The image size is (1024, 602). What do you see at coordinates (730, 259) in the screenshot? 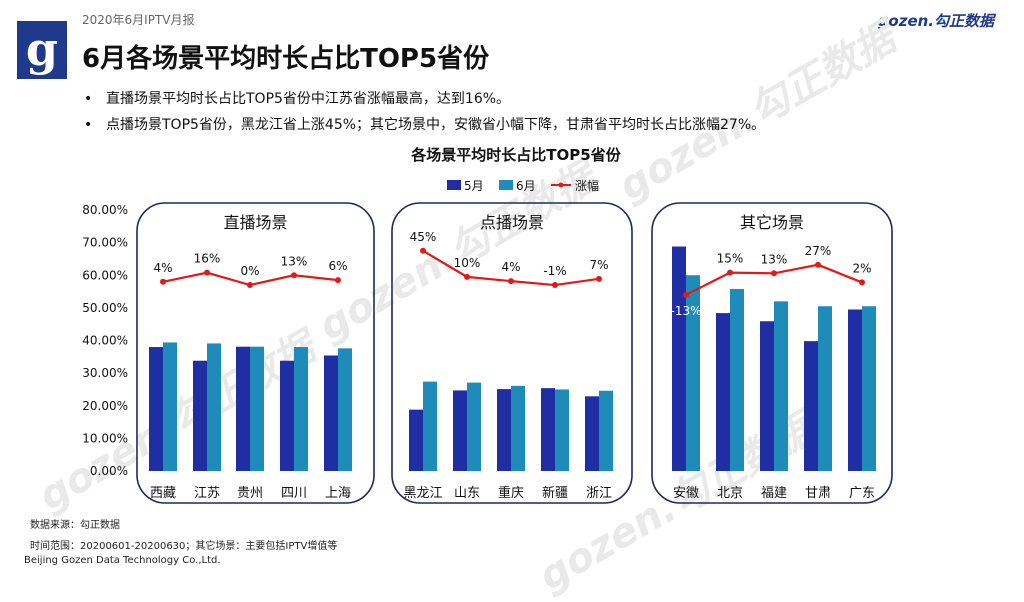
I see `growth-data-label: 15%` at bounding box center [730, 259].